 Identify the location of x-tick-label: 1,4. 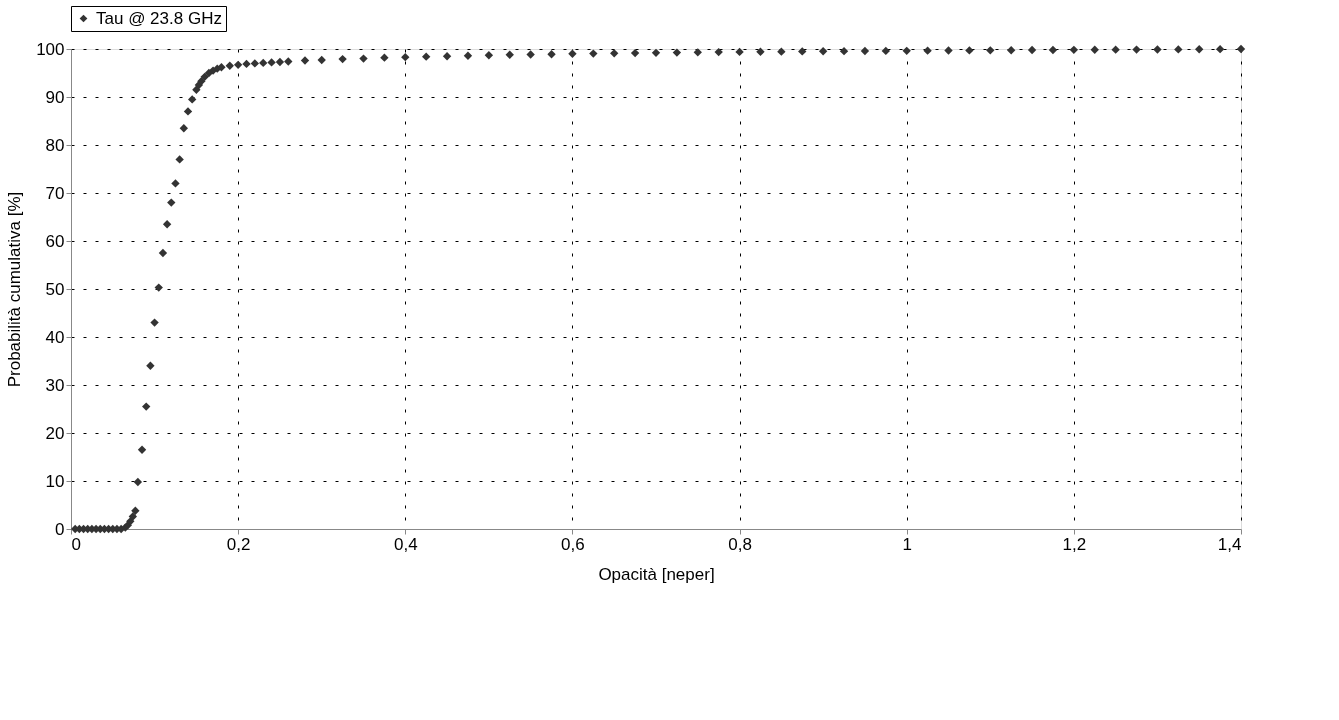
(1229, 544).